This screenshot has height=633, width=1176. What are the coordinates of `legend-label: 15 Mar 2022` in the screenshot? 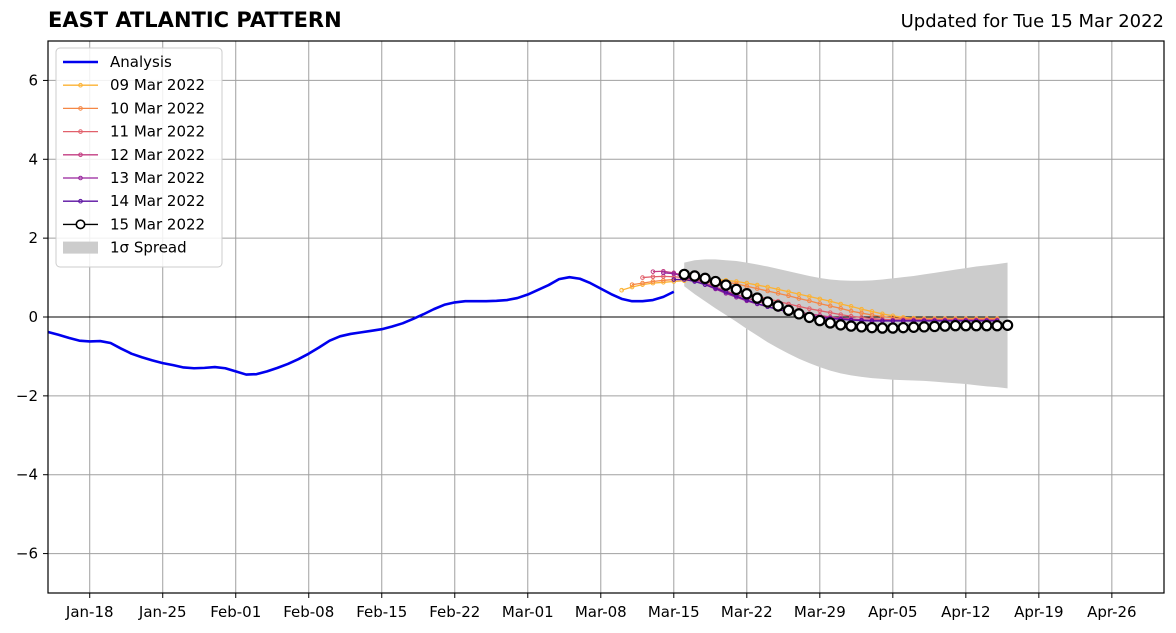 It's located at (157, 224).